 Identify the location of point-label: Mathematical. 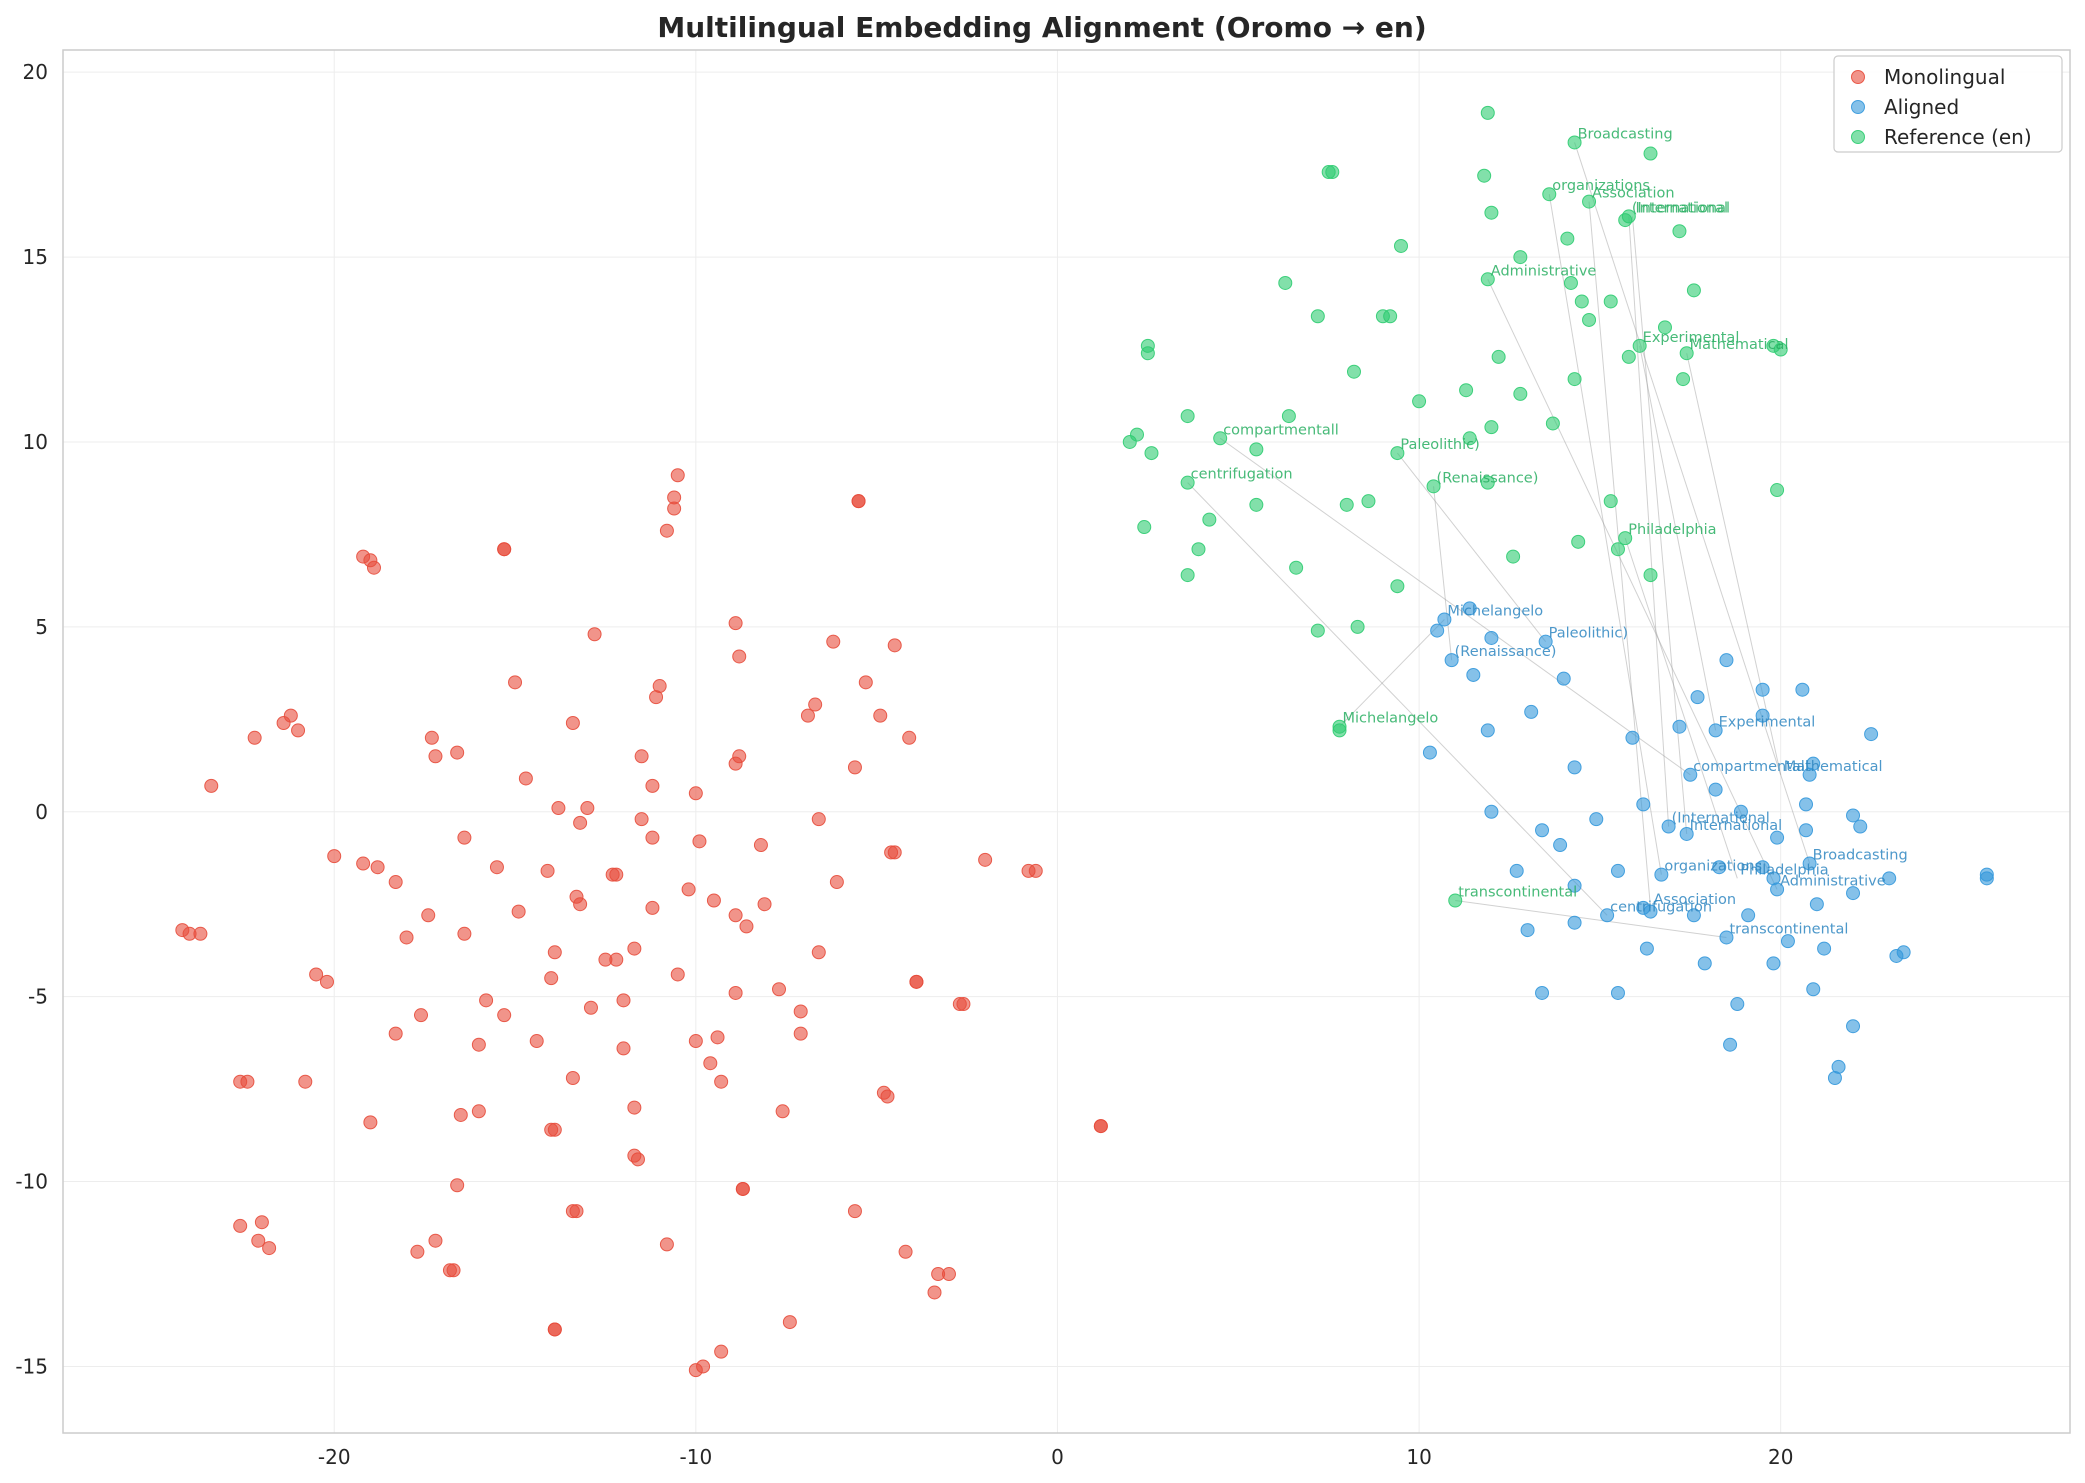
(1833, 767).